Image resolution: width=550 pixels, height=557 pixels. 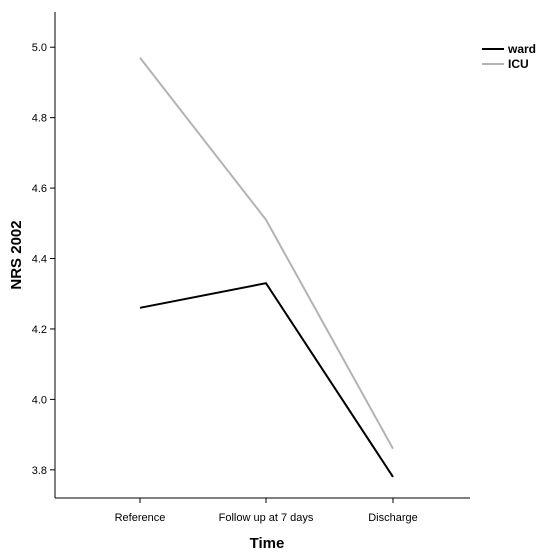 What do you see at coordinates (267, 543) in the screenshot?
I see `x-axis-title: Time` at bounding box center [267, 543].